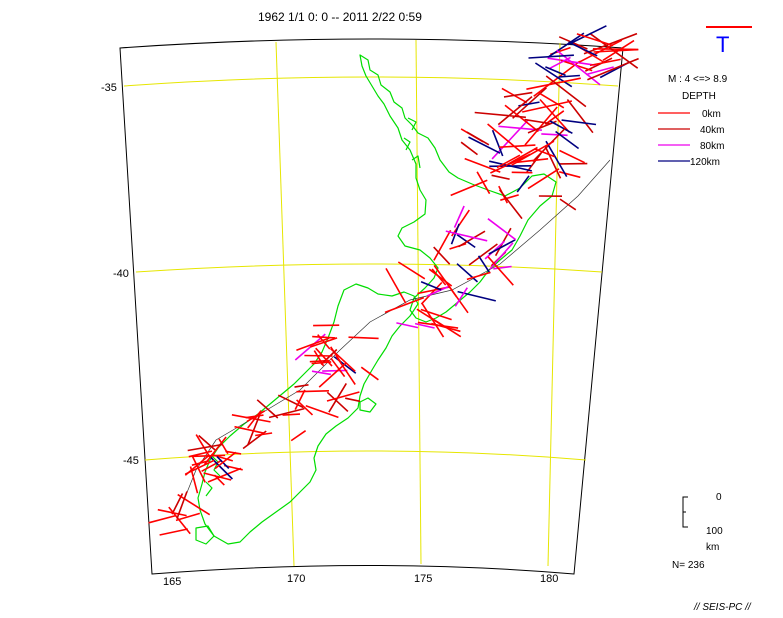  I want to click on lon-label: 165, so click(172, 582).